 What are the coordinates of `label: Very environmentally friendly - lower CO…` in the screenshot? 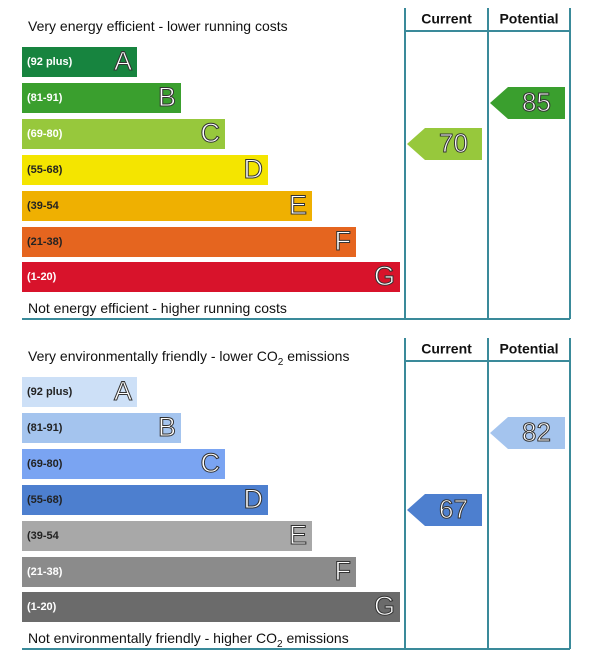 It's located at (188, 358).